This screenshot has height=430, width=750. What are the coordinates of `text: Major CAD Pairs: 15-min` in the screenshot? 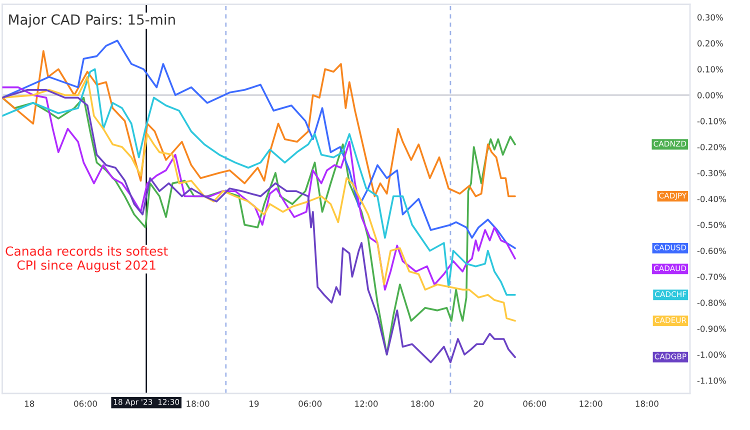 It's located at (92, 21).